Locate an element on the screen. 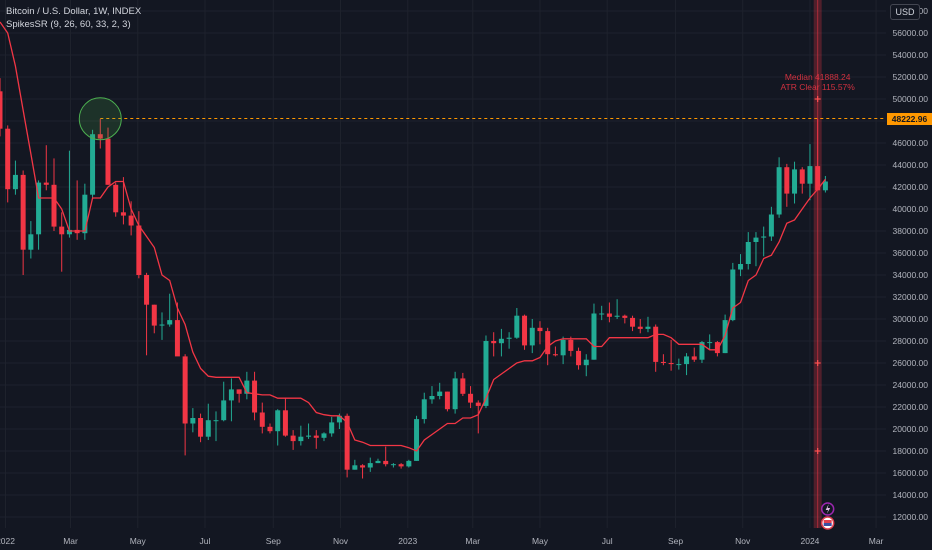  y-tick-label: 24000.00 is located at coordinates (911, 385).